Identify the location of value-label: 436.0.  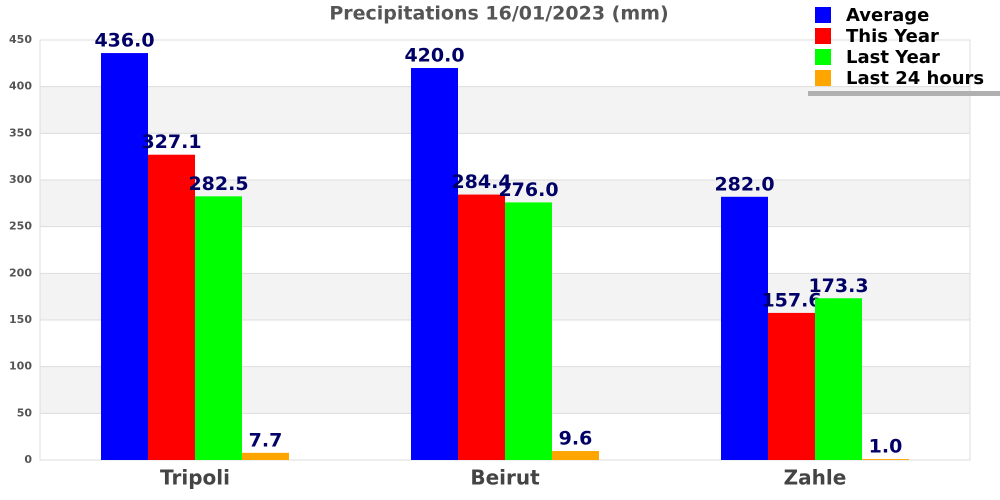
(124, 41).